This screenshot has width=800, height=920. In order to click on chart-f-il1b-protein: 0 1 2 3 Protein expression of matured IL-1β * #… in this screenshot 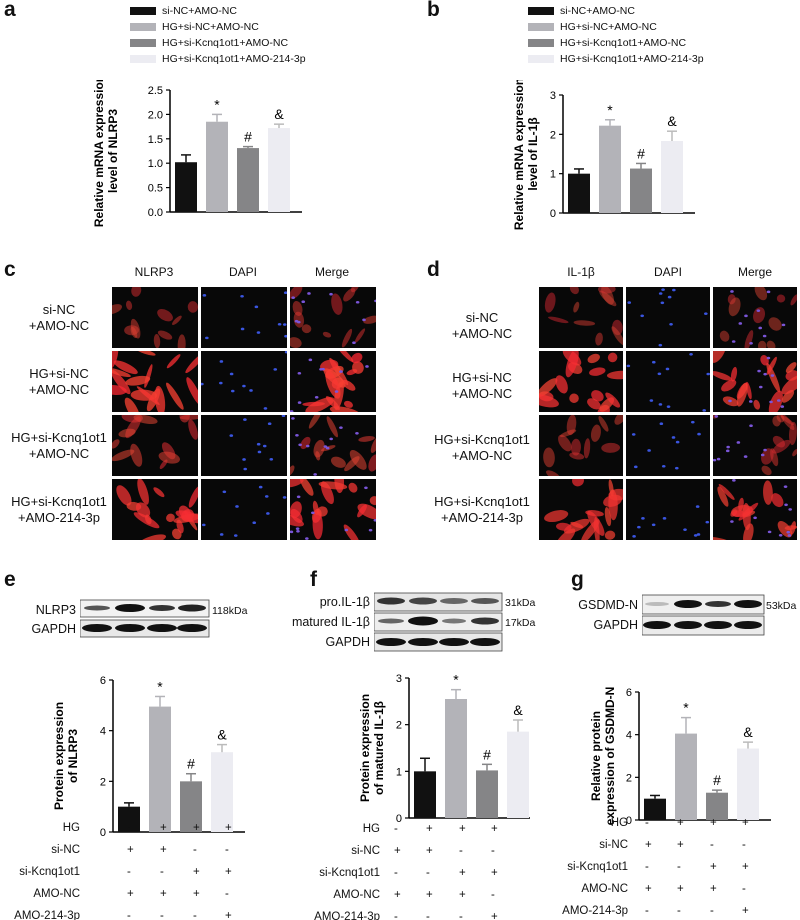, I will do `click(444, 748)`.